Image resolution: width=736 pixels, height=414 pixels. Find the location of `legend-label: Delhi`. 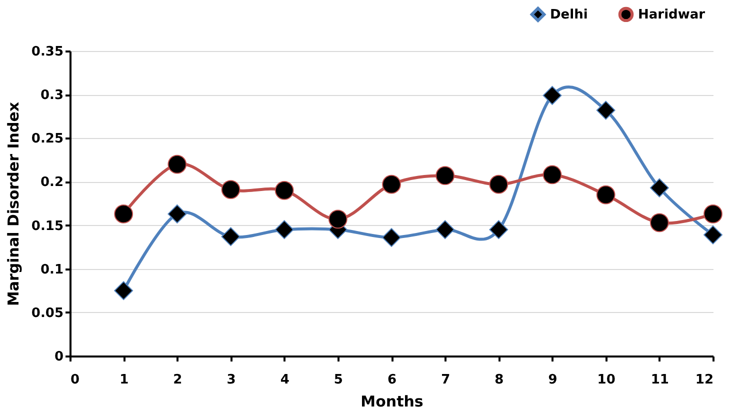

legend-label: Delhi is located at coordinates (569, 14).